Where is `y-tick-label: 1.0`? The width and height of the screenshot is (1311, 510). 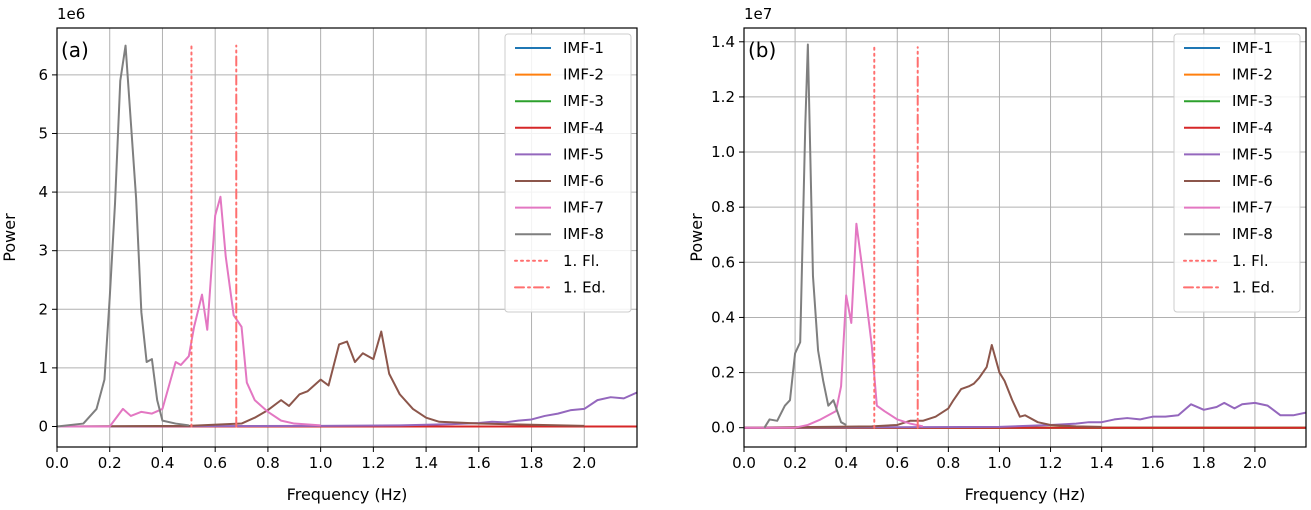
y-tick-label: 1.0 is located at coordinates (723, 152).